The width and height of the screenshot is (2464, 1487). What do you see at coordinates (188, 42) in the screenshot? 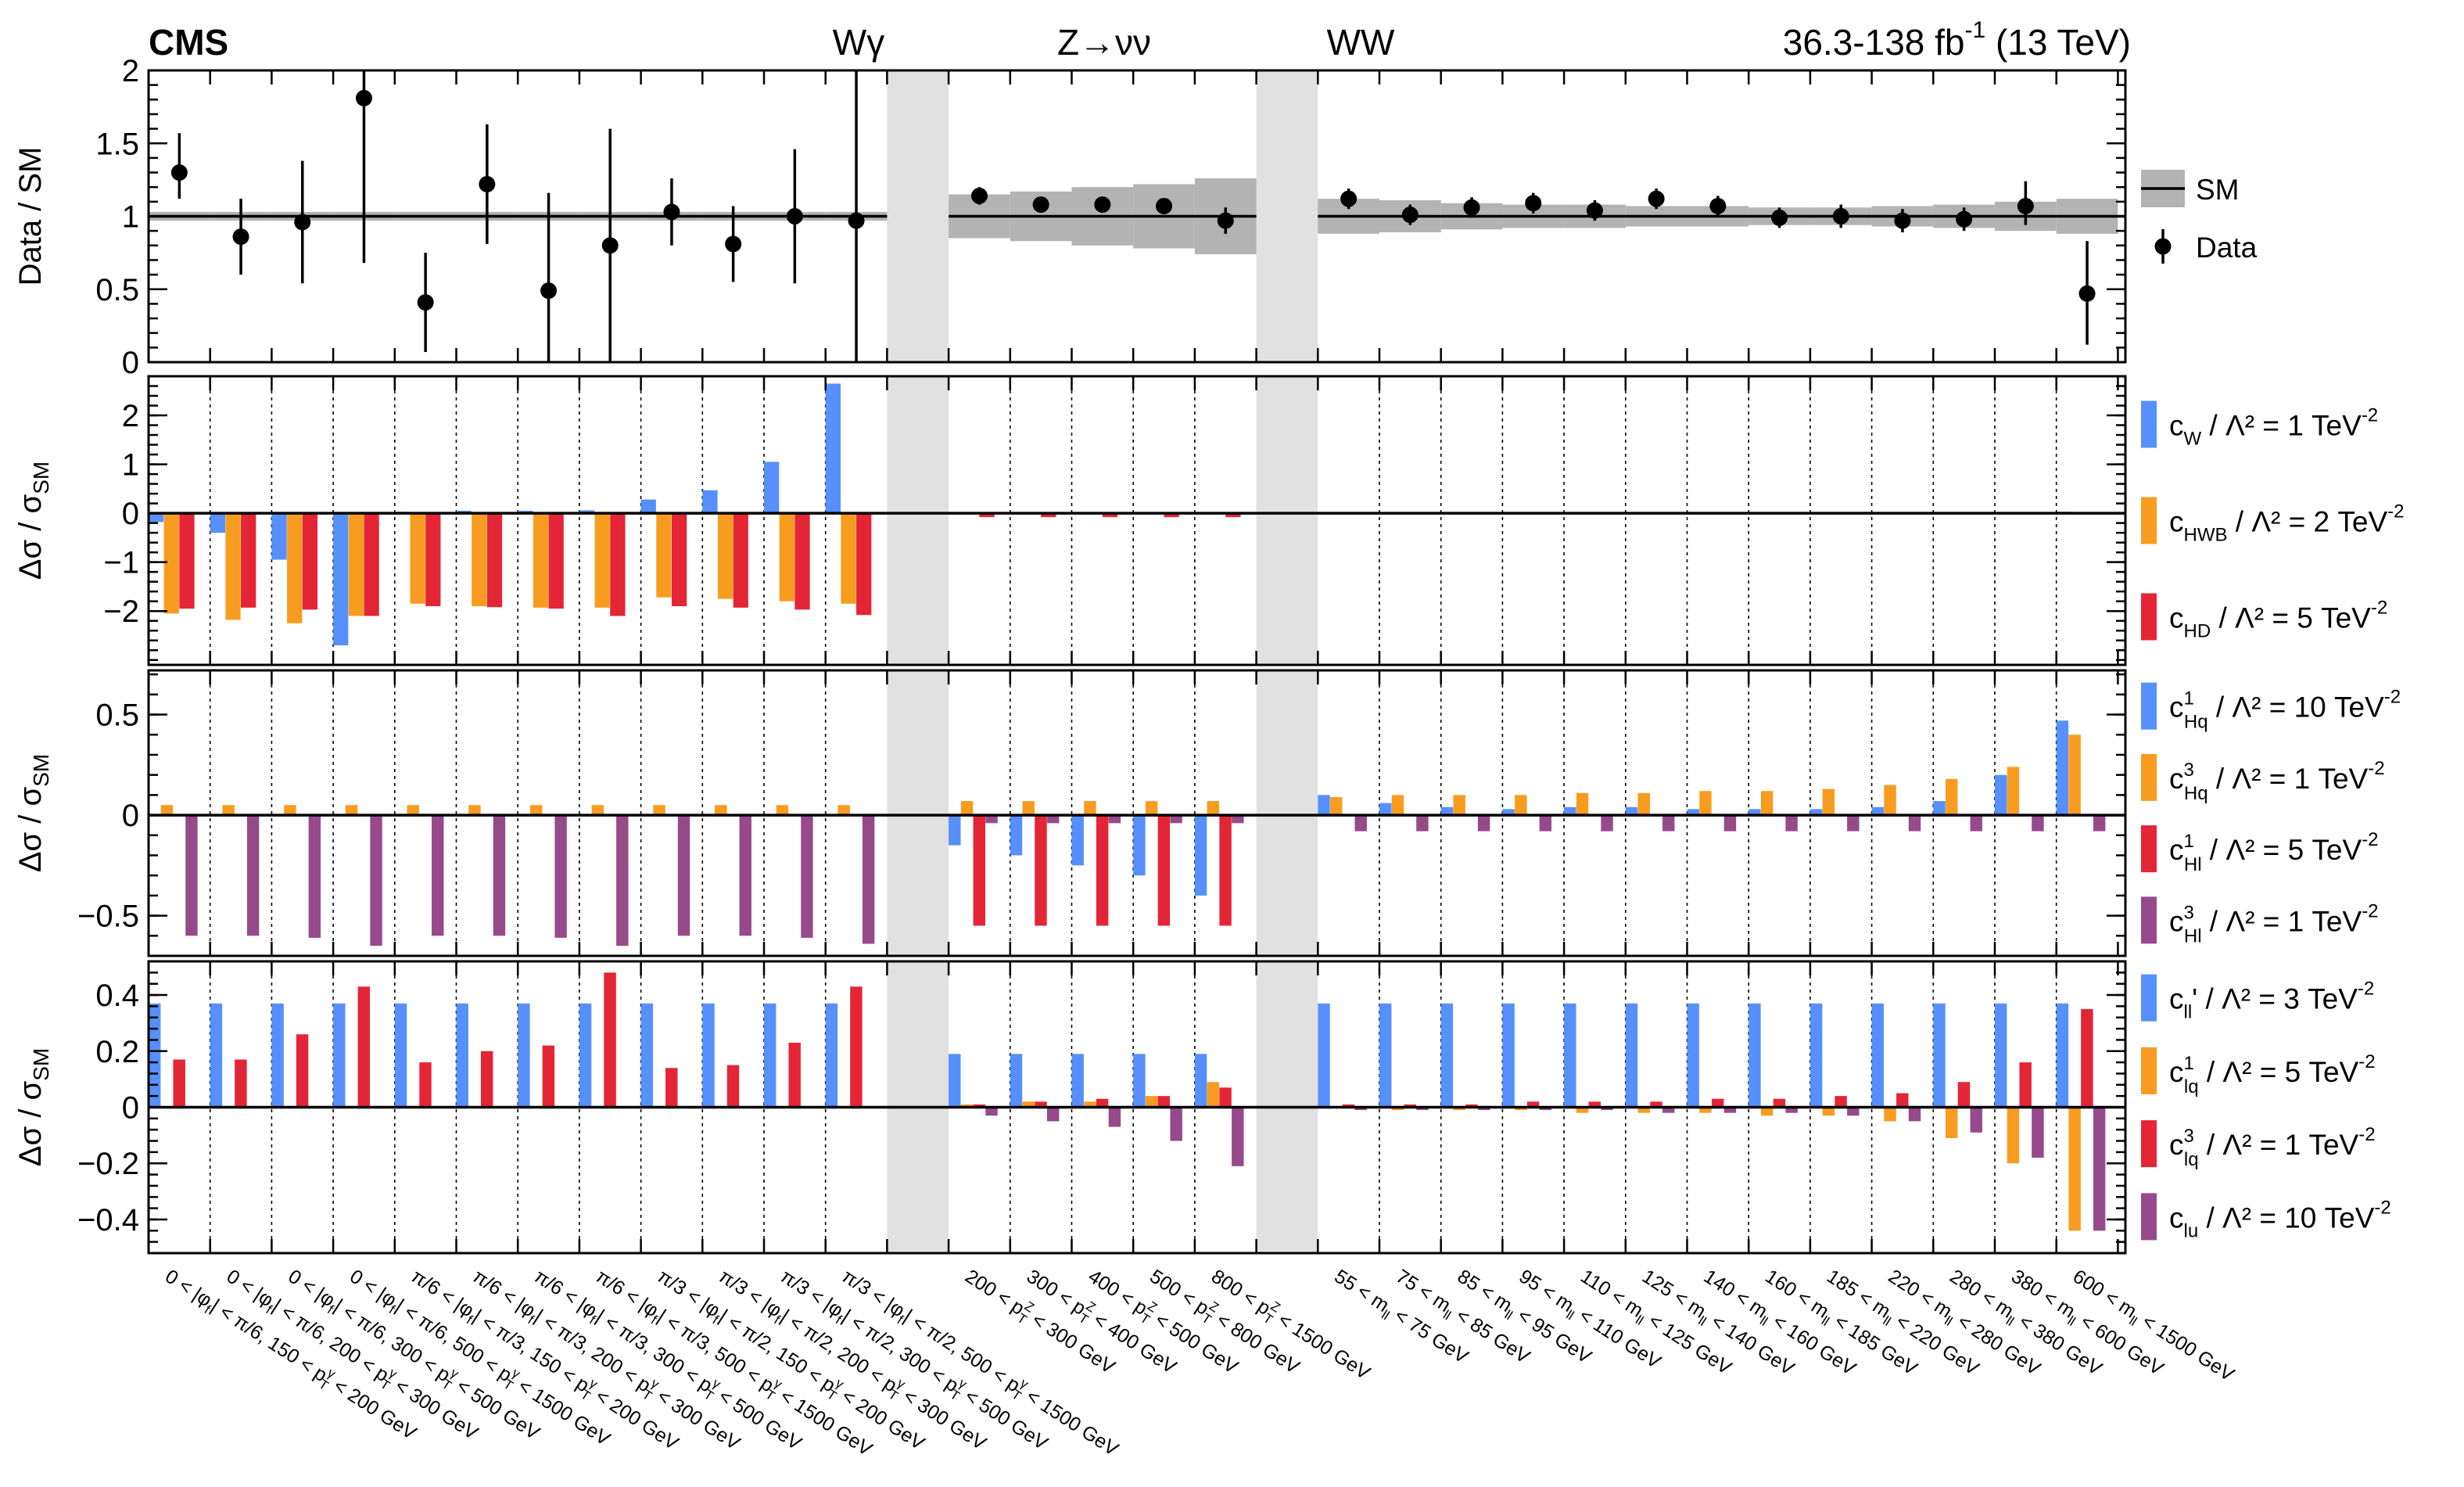
I see `experiment-label: CMS` at bounding box center [188, 42].